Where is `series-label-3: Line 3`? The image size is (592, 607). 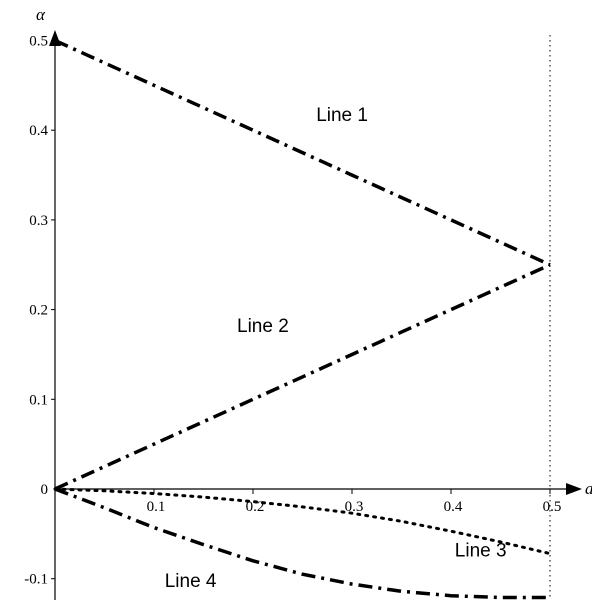
series-label-3: Line 3 is located at coordinates (481, 550).